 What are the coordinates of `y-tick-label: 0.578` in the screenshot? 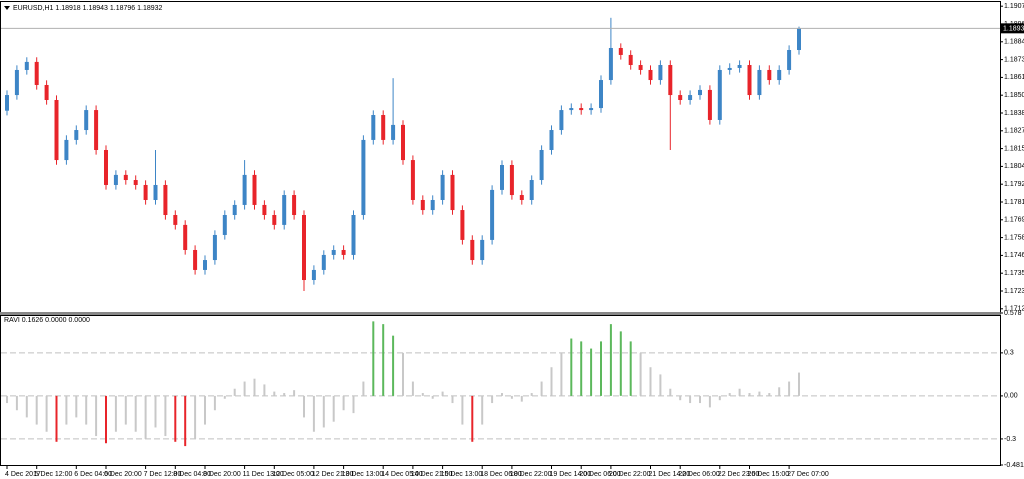 It's located at (1013, 313).